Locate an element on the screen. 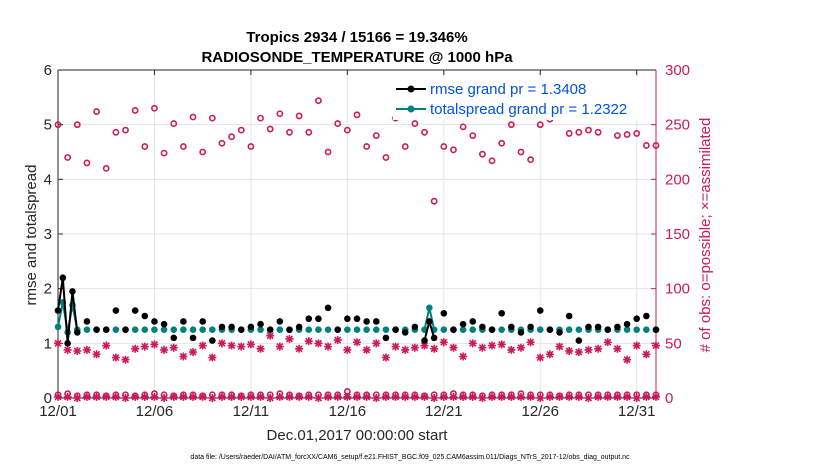  y-tick-label-left: 4 is located at coordinates (48, 179).